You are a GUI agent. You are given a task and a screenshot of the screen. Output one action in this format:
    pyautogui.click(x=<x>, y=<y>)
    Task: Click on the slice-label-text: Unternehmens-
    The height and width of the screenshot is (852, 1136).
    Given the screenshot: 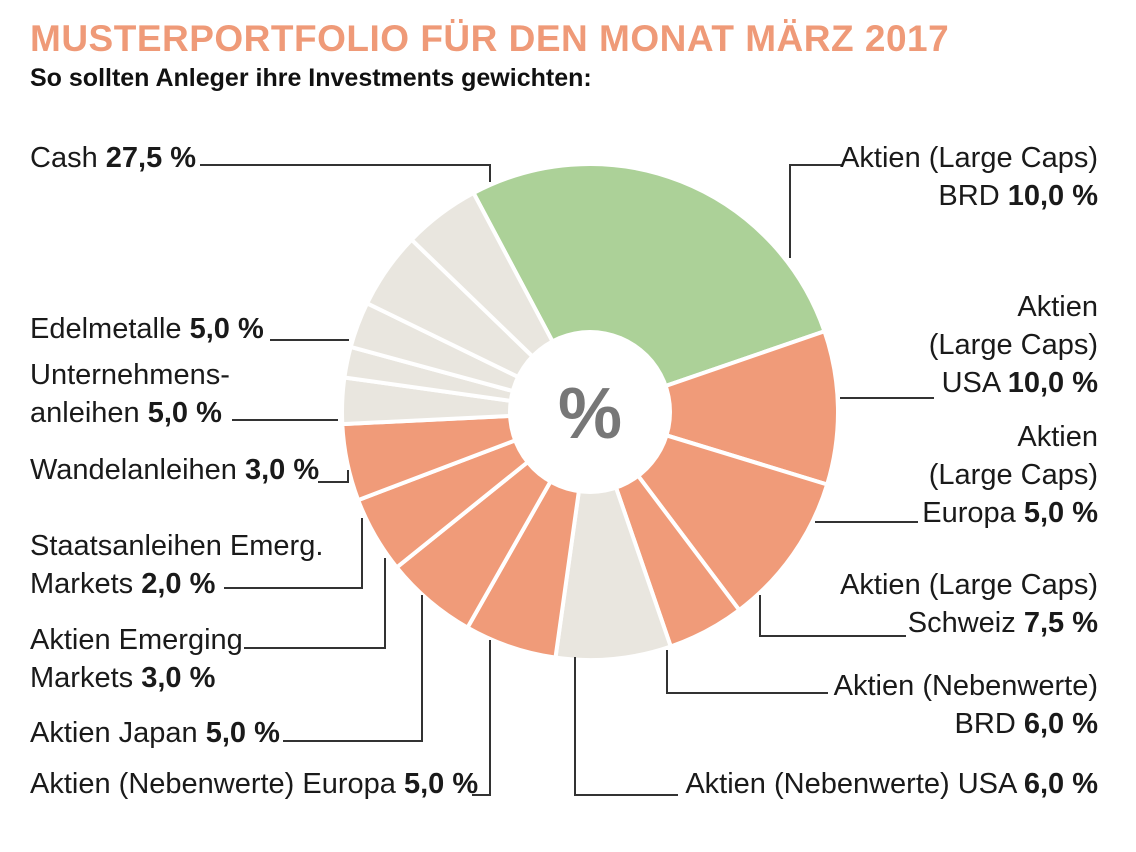 What is the action you would take?
    pyautogui.click(x=130, y=375)
    